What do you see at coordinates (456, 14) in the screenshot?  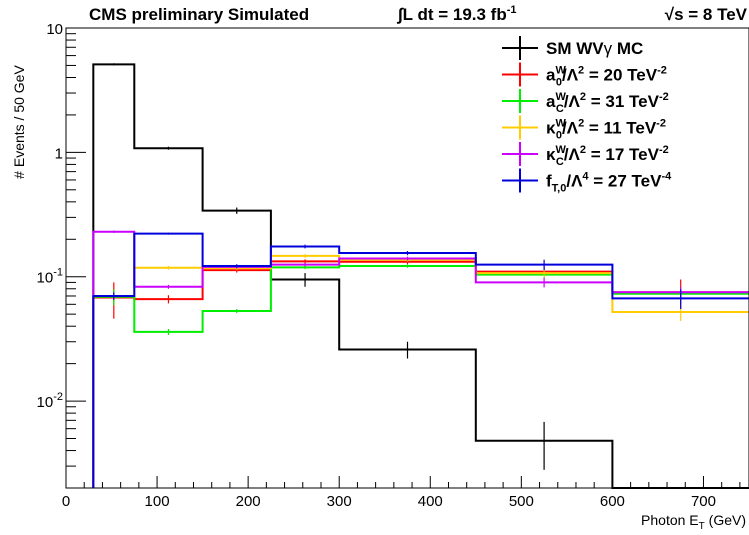 I see `luminosity-label: ∫L dt = 19.3 fb-1` at bounding box center [456, 14].